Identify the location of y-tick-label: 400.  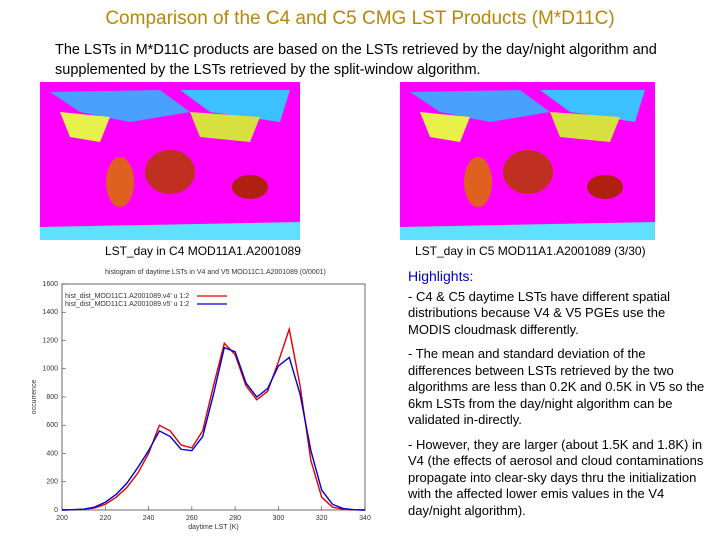
(52, 453).